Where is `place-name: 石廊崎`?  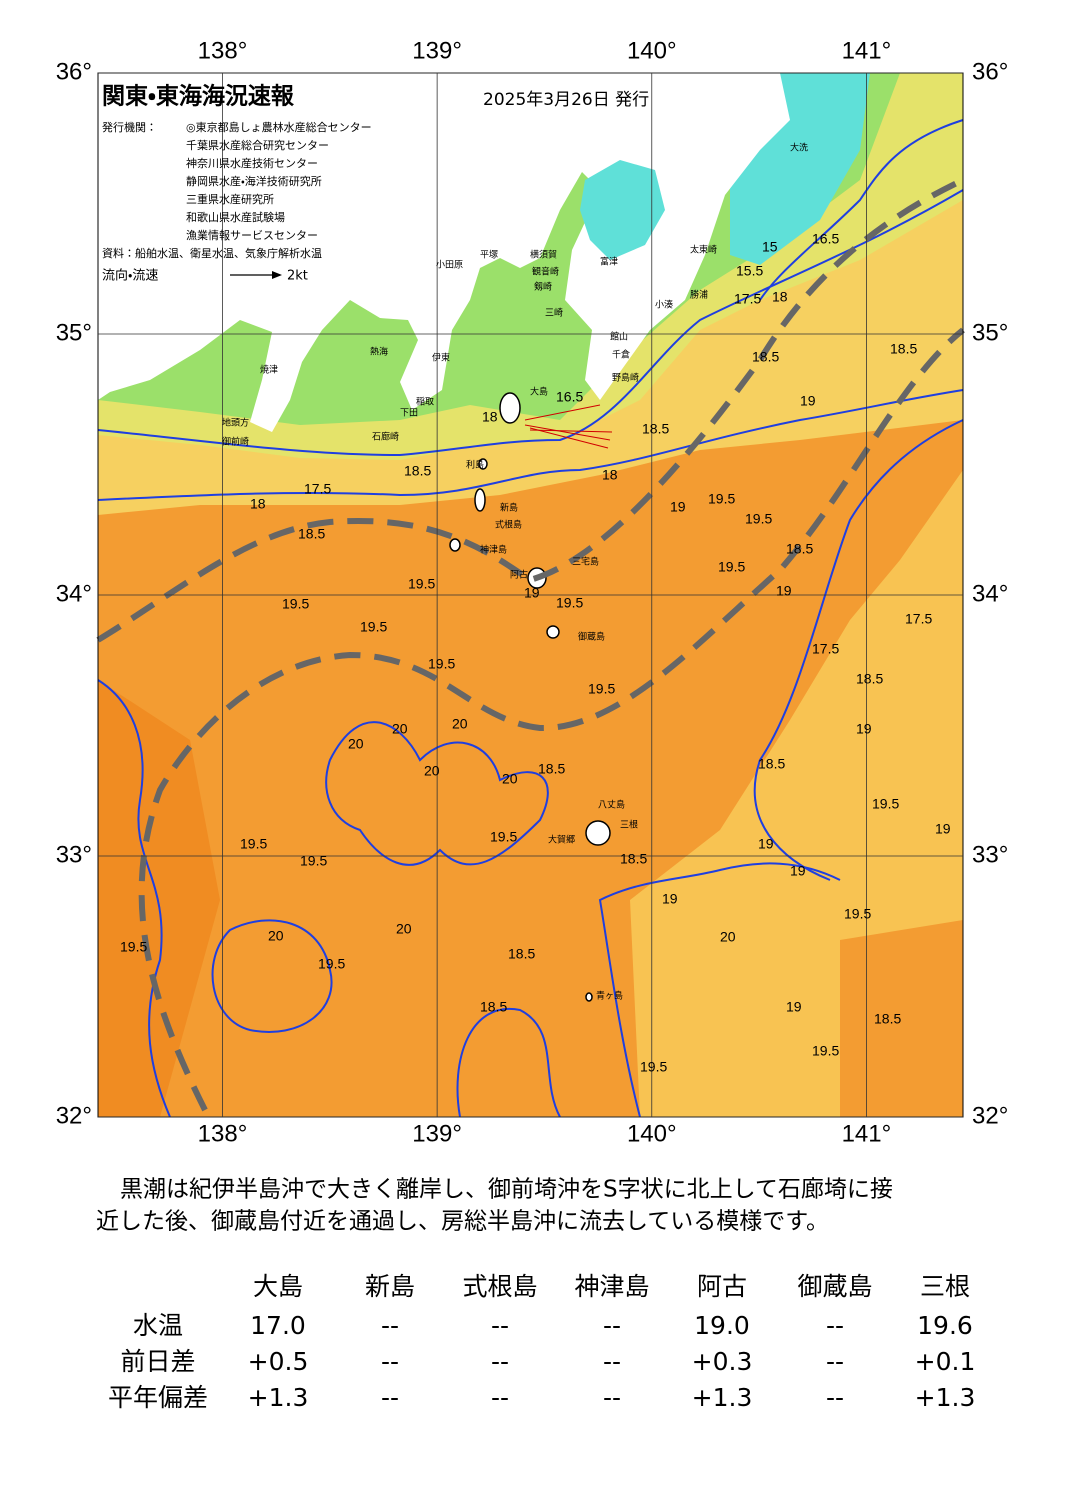
place-name: 石廊崎 is located at coordinates (385, 437).